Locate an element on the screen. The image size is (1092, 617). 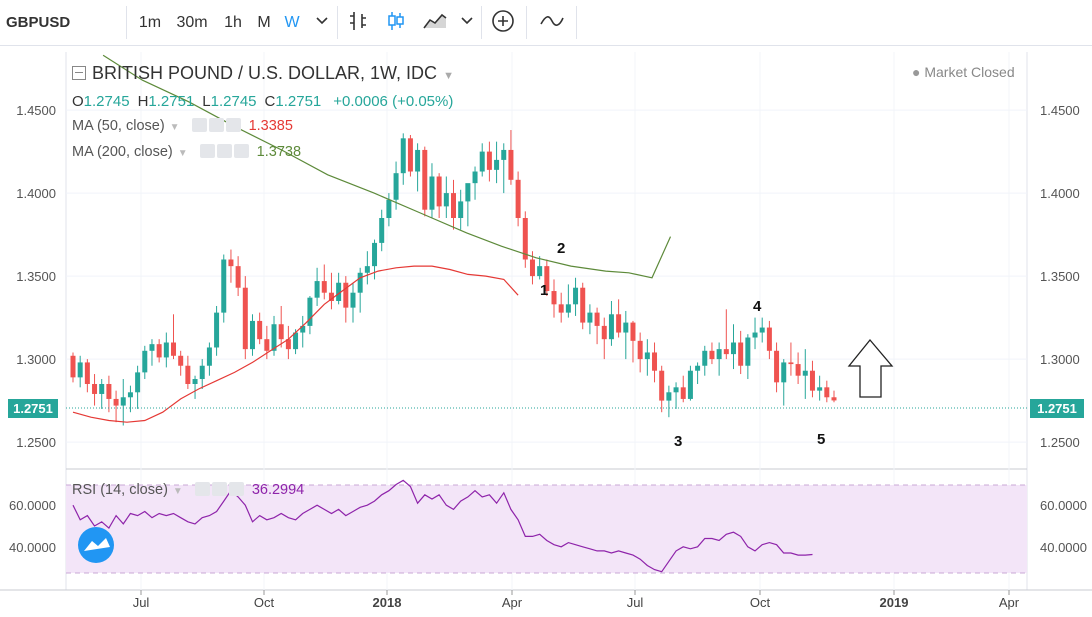
x-tick-label: 2018 is located at coordinates (387, 602).